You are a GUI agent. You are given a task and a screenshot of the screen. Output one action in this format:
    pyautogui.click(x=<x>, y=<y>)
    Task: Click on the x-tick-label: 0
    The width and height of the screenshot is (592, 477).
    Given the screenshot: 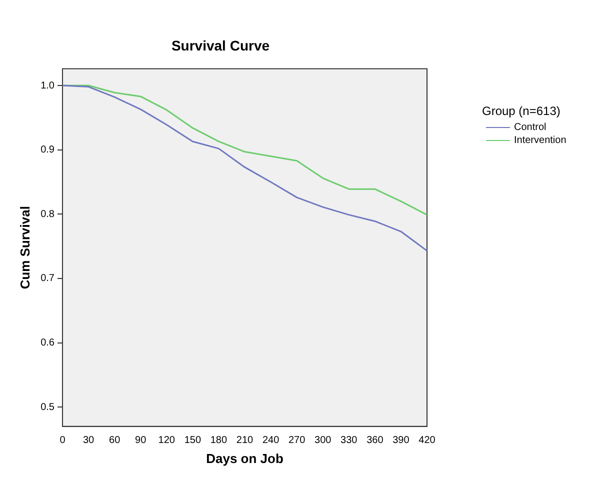 What is the action you would take?
    pyautogui.click(x=63, y=440)
    